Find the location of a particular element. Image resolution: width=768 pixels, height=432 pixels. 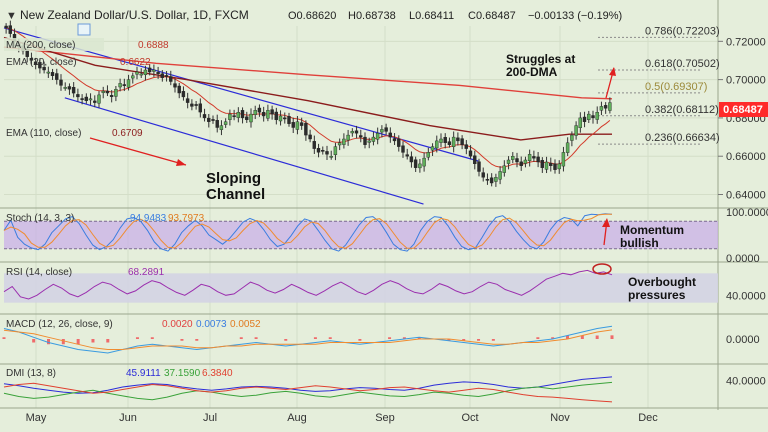

fib-label: 0.382(0.68112) is located at coordinates (682, 110).